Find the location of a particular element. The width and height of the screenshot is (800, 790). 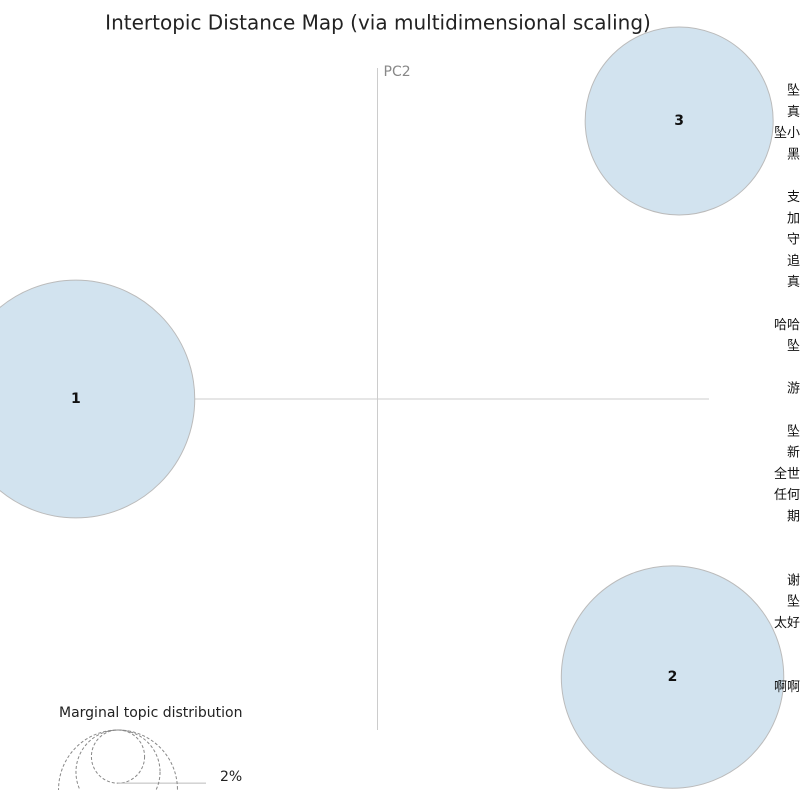

term-label: 全世 is located at coordinates (787, 474).